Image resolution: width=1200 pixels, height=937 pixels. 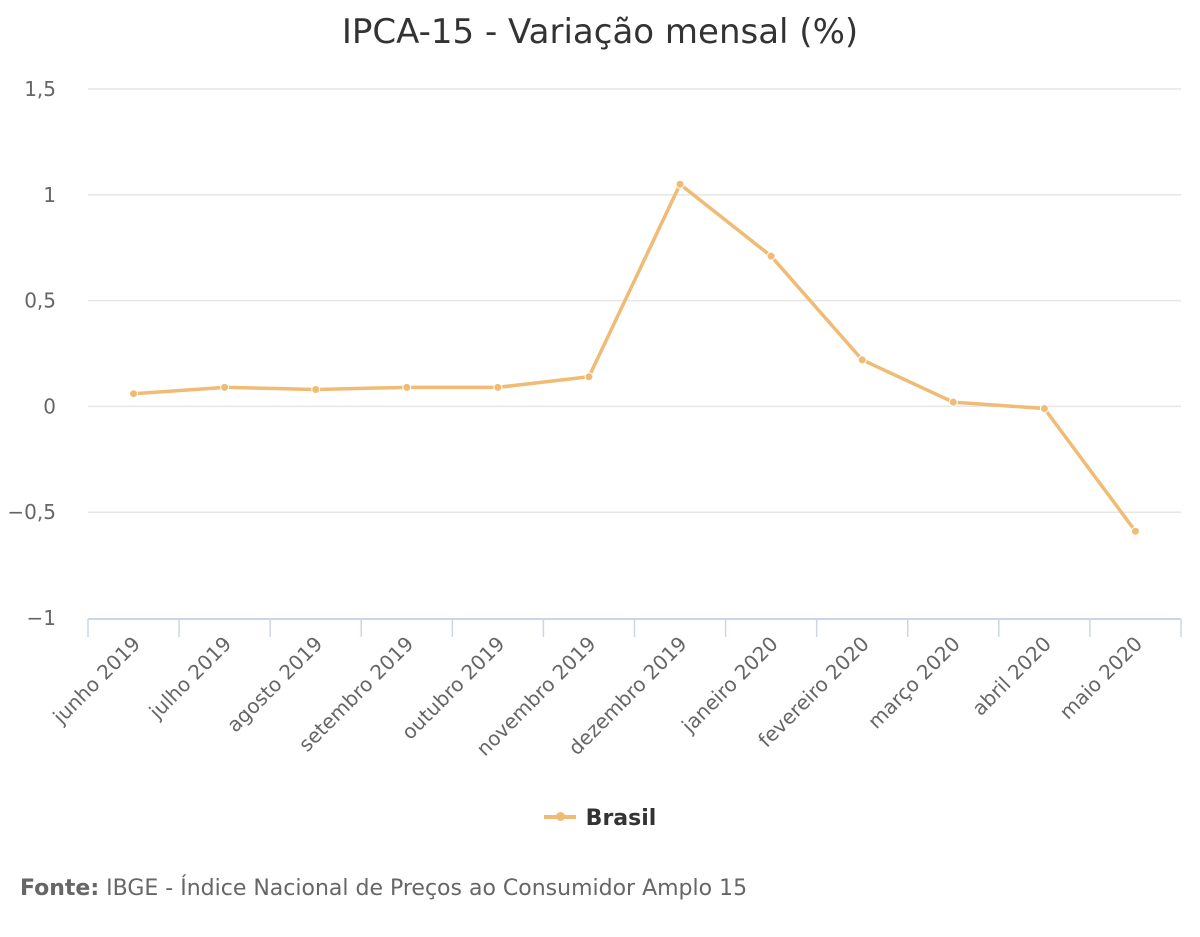 What do you see at coordinates (40, 301) in the screenshot?
I see `y-tick-label: 0,5` at bounding box center [40, 301].